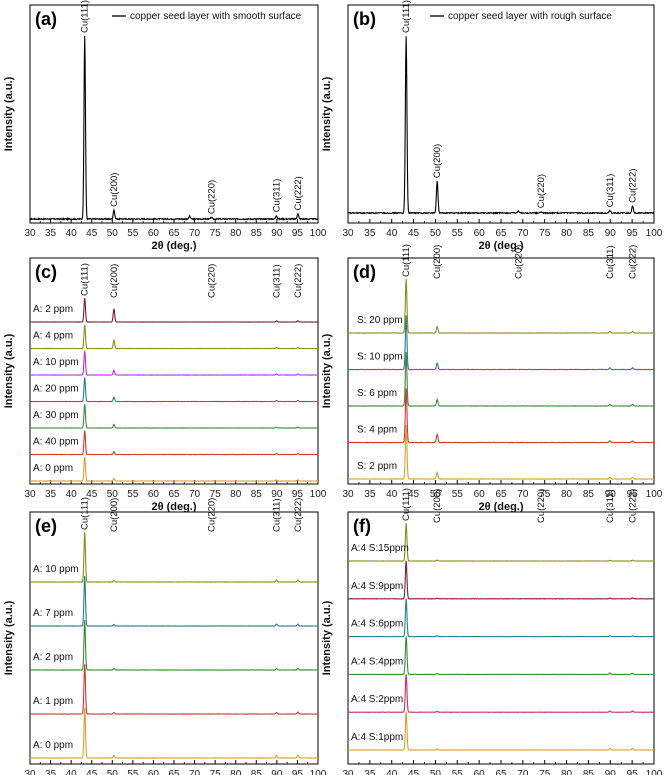  I want to click on series-label: A: 2 ppm, so click(53, 657).